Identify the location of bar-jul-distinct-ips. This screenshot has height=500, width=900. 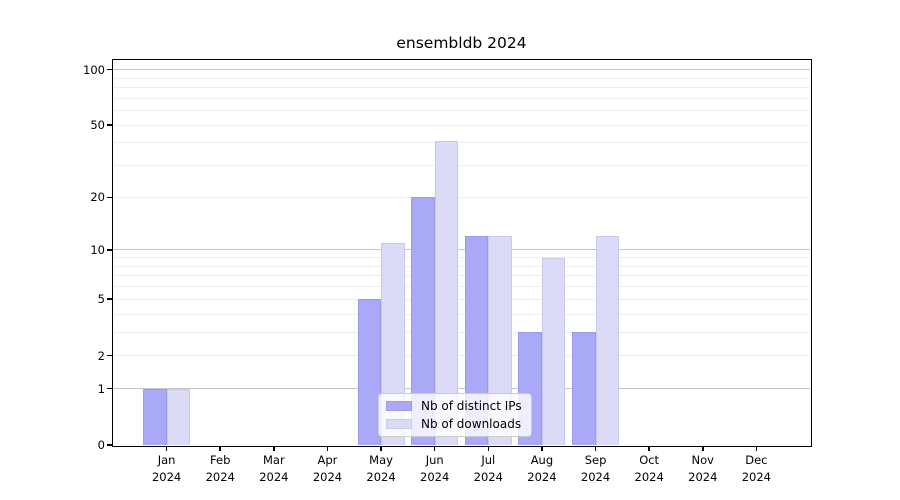
(476, 340).